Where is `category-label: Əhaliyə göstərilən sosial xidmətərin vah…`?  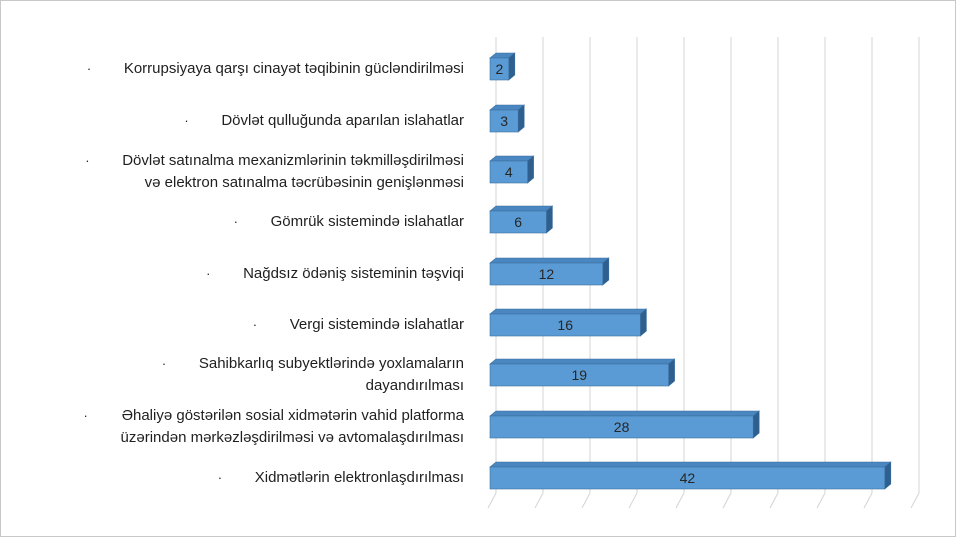
category-label: Əhaliyə göstərilən sosial xidmətərin vah… is located at coordinates (237, 427).